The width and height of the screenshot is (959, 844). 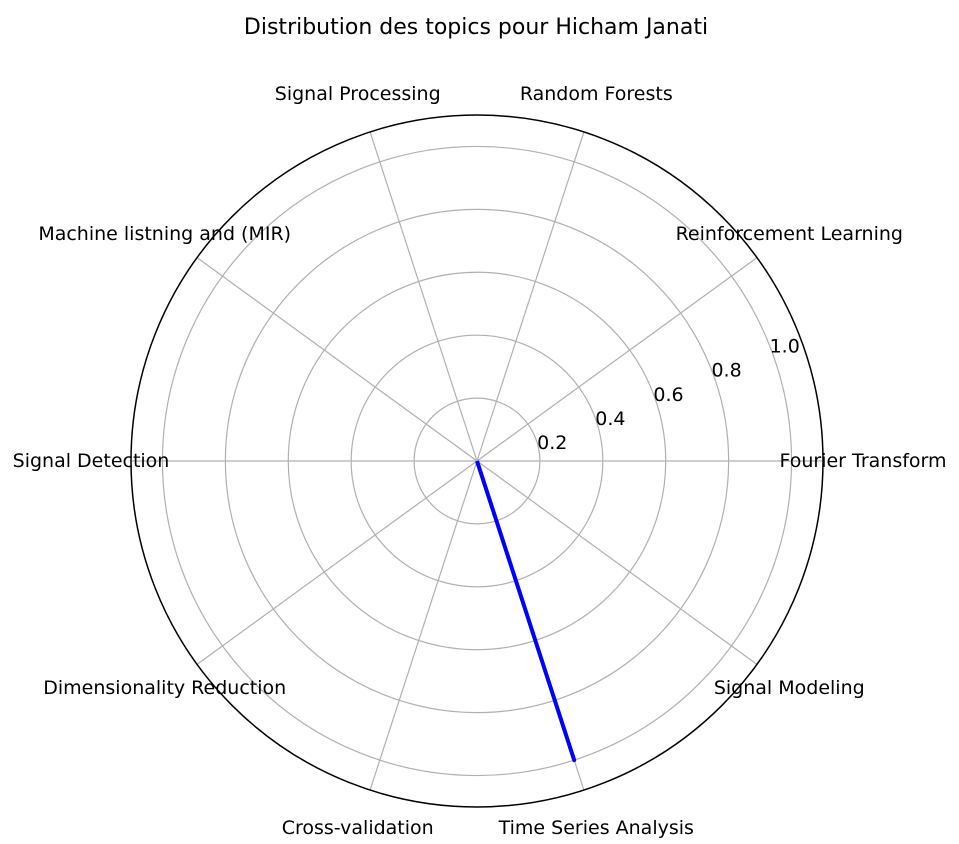 I want to click on category-label-3: Signal Processing, so click(x=358, y=94).